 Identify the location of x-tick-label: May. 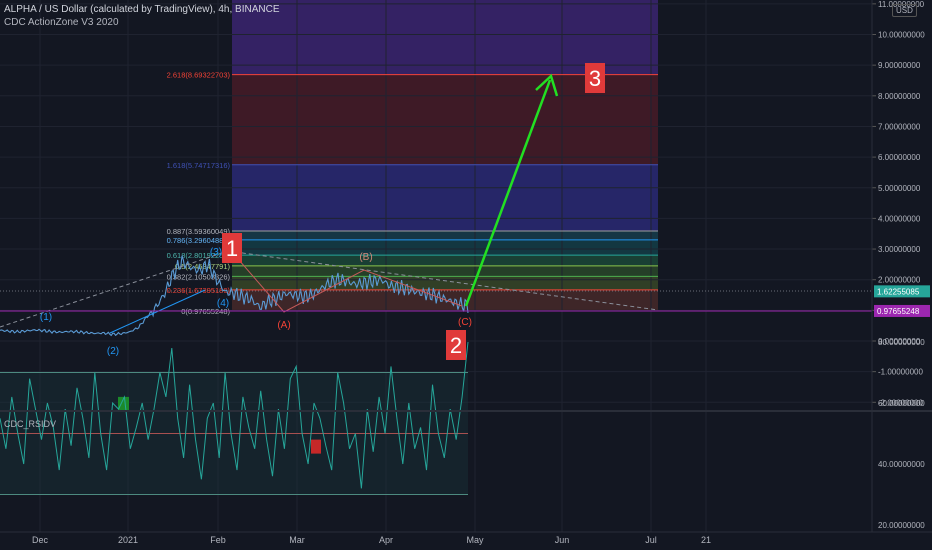
(475, 540).